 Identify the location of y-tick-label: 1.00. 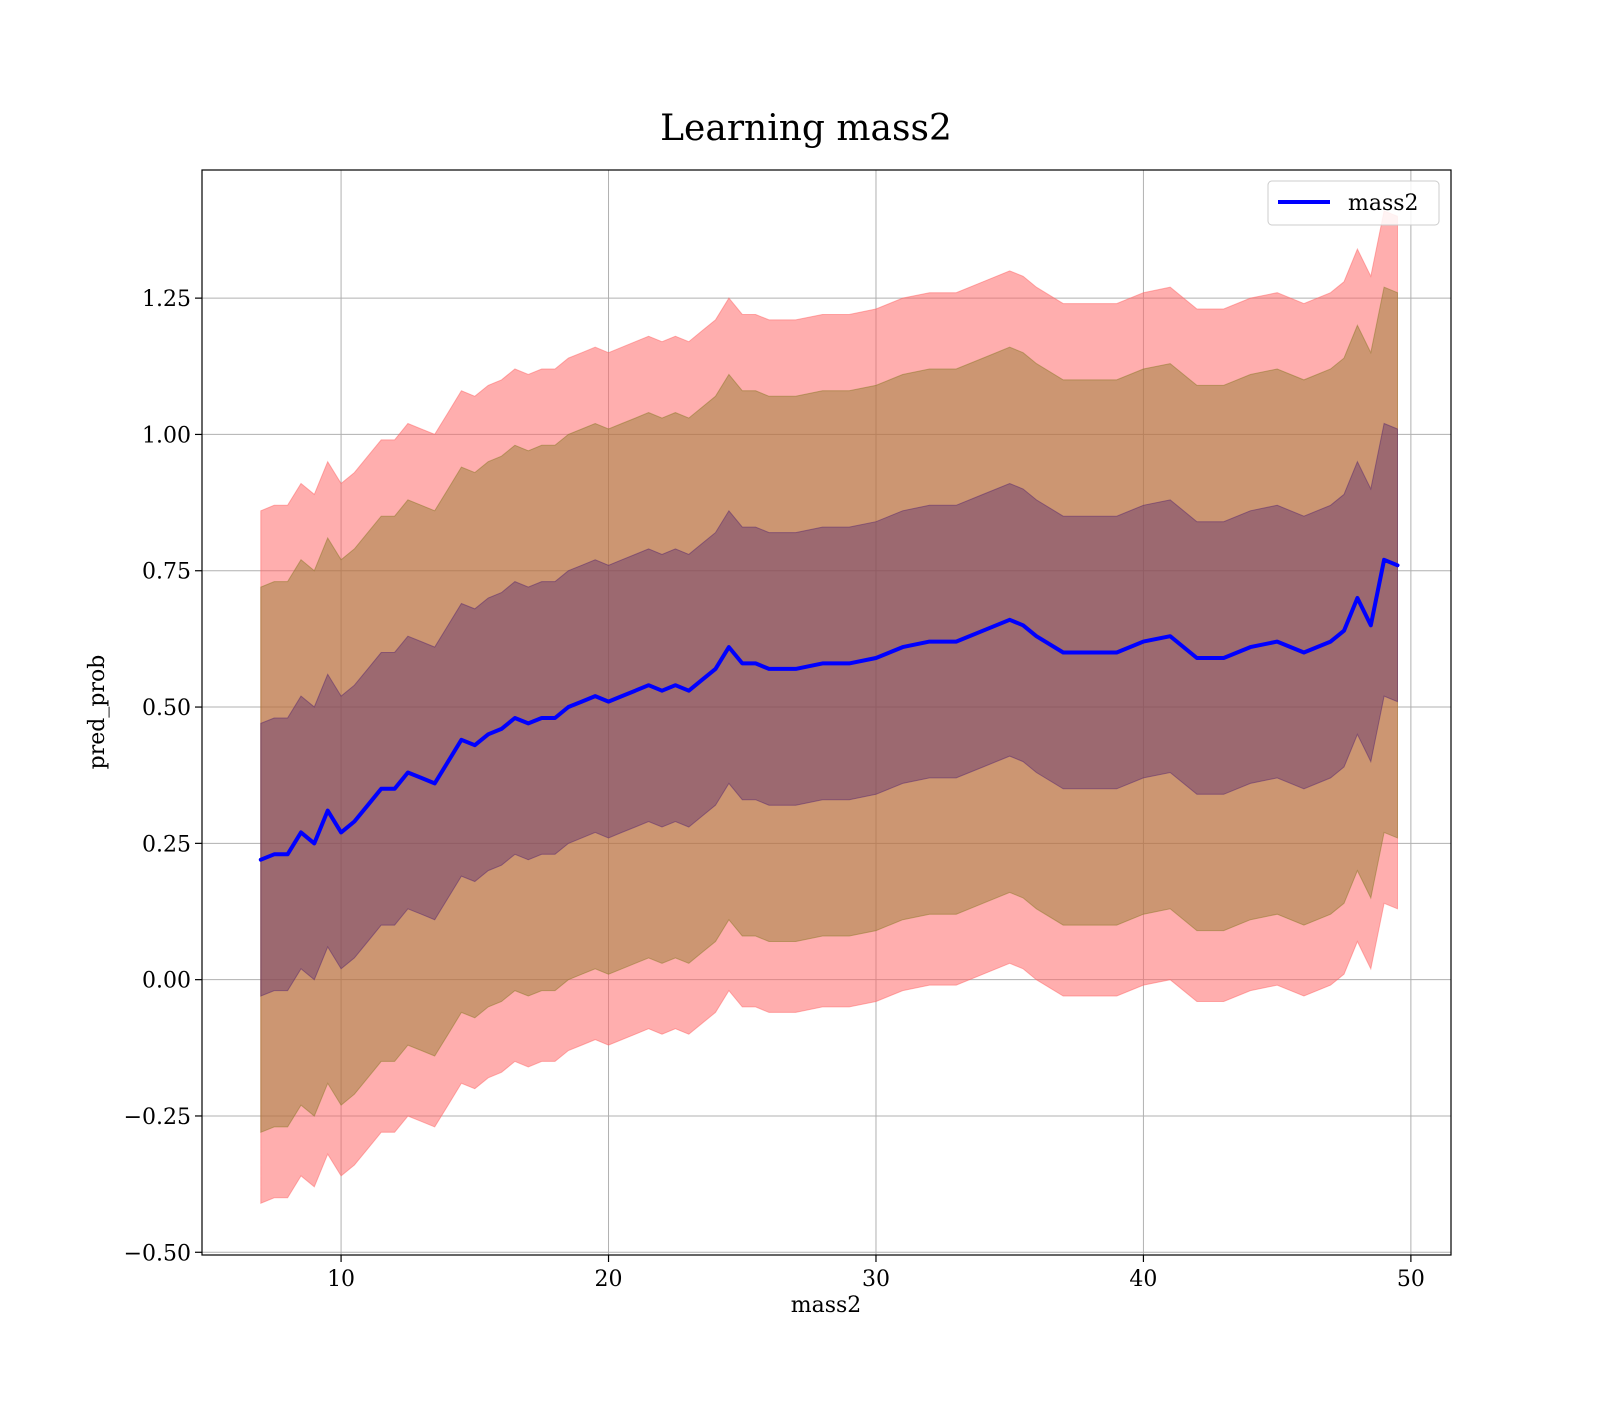
(166, 435).